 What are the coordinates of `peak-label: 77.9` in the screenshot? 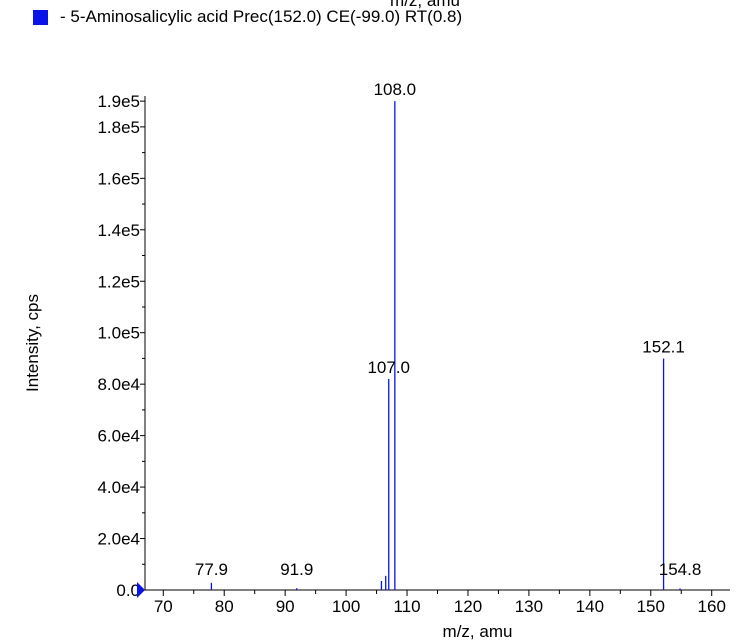 It's located at (211, 569).